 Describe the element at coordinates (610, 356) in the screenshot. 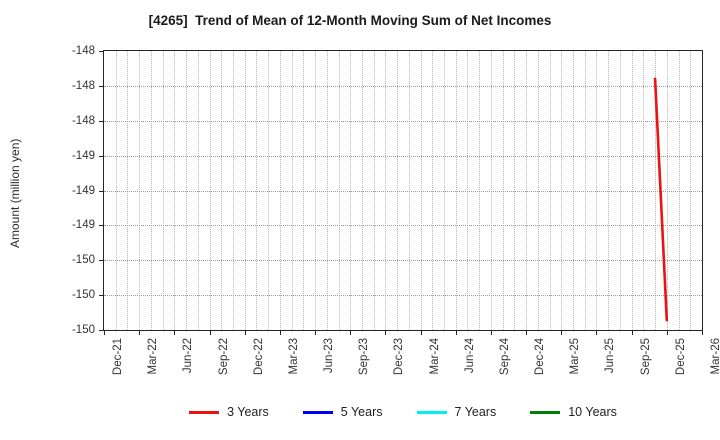

I see `x-tick-label: Jun-25` at that location.